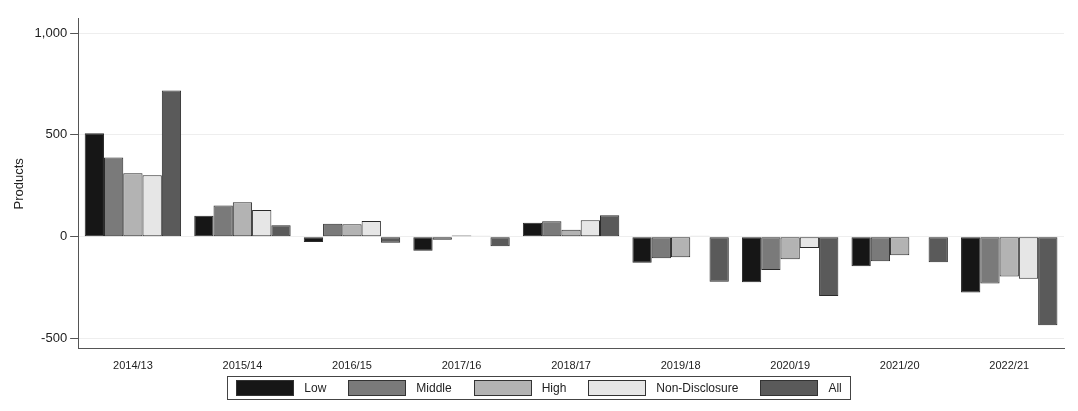 The width and height of the screenshot is (1078, 411). Describe the element at coordinates (63, 236) in the screenshot. I see `y-tick-label: 0` at that location.